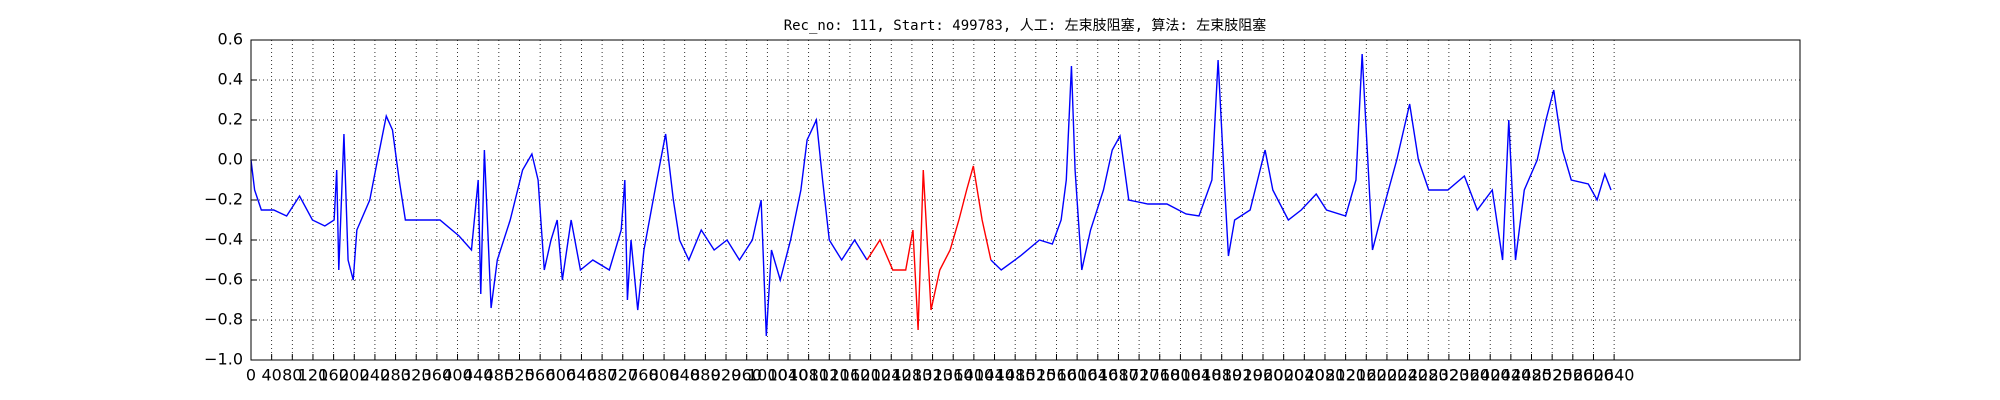 This screenshot has width=2000, height=400. What do you see at coordinates (1242, 375) in the screenshot?
I see `x-tick-label: 1920` at bounding box center [1242, 375].